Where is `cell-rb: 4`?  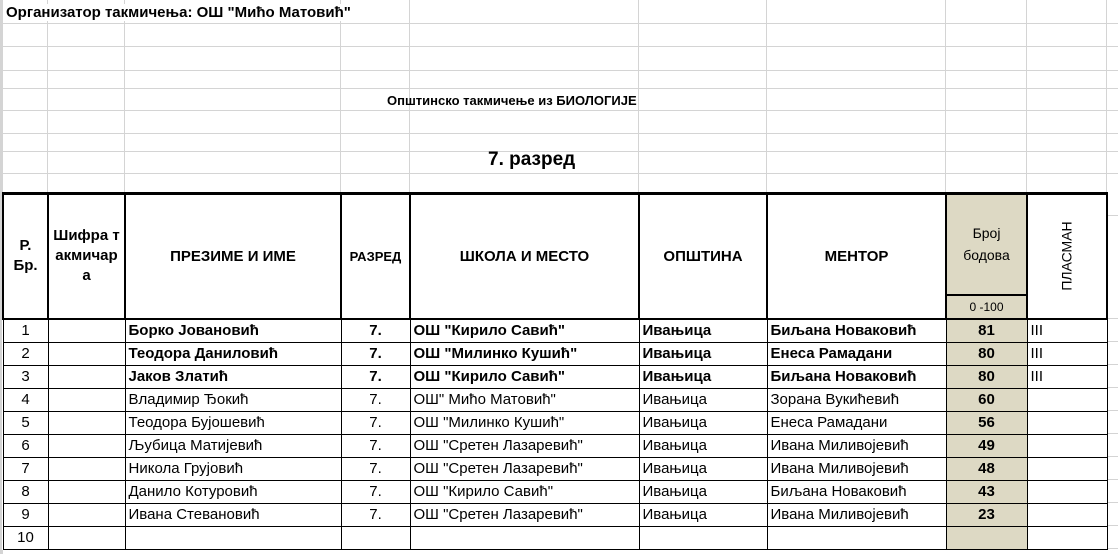 cell-rb: 4 is located at coordinates (25, 399).